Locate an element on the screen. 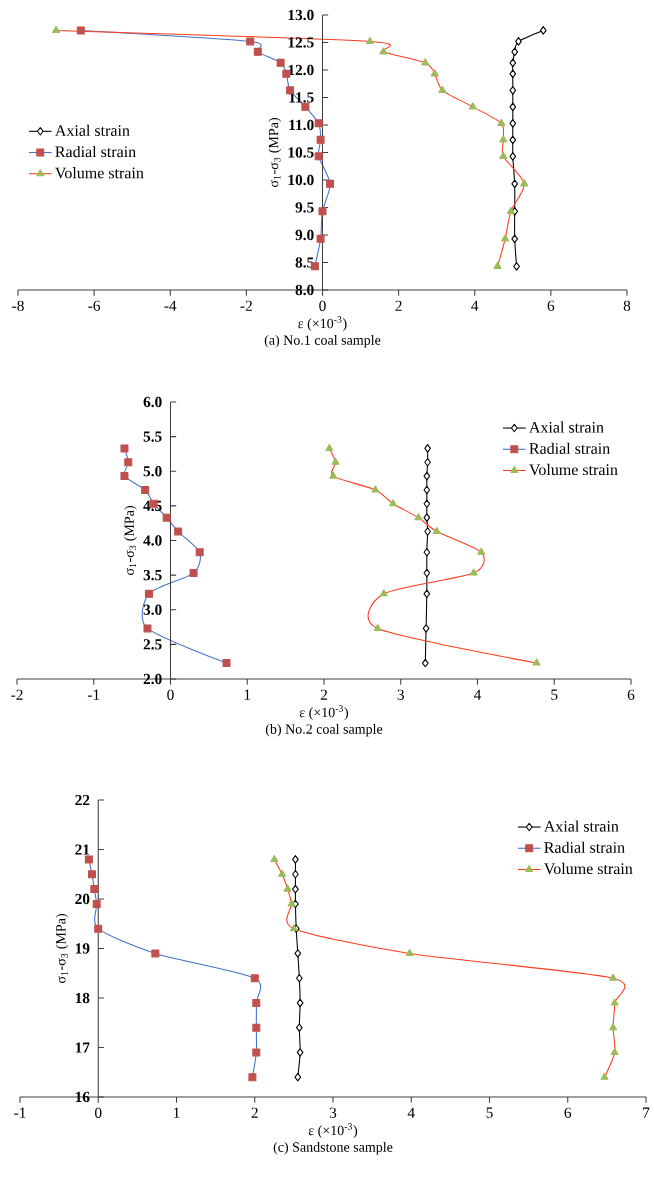  y-tick-label: 3.0 is located at coordinates (152, 609).